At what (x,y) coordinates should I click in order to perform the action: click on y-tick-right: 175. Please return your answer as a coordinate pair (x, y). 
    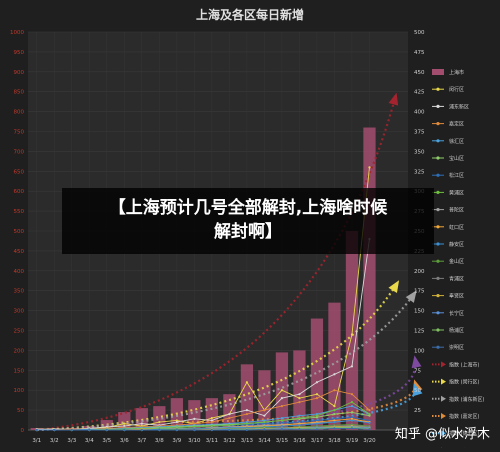
    Looking at the image, I should click on (419, 292).